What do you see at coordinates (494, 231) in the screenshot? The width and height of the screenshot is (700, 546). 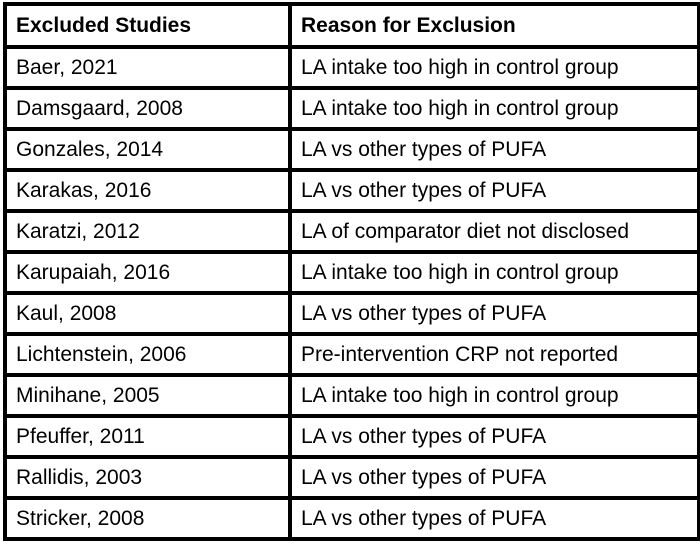 I see `reason-cell: LA of comparator diet not disclosed` at bounding box center [494, 231].